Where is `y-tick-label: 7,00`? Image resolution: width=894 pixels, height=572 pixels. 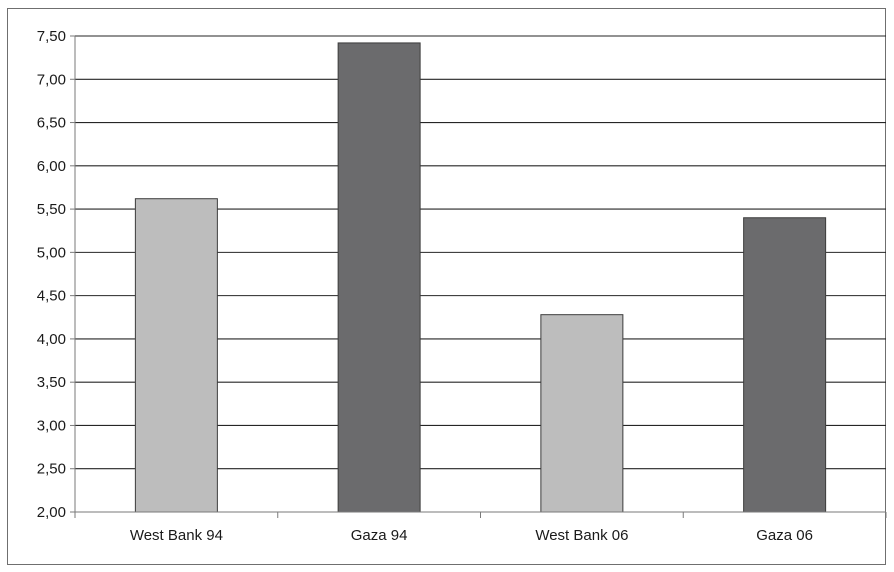 y-tick-label: 7,00 is located at coordinates (51, 79).